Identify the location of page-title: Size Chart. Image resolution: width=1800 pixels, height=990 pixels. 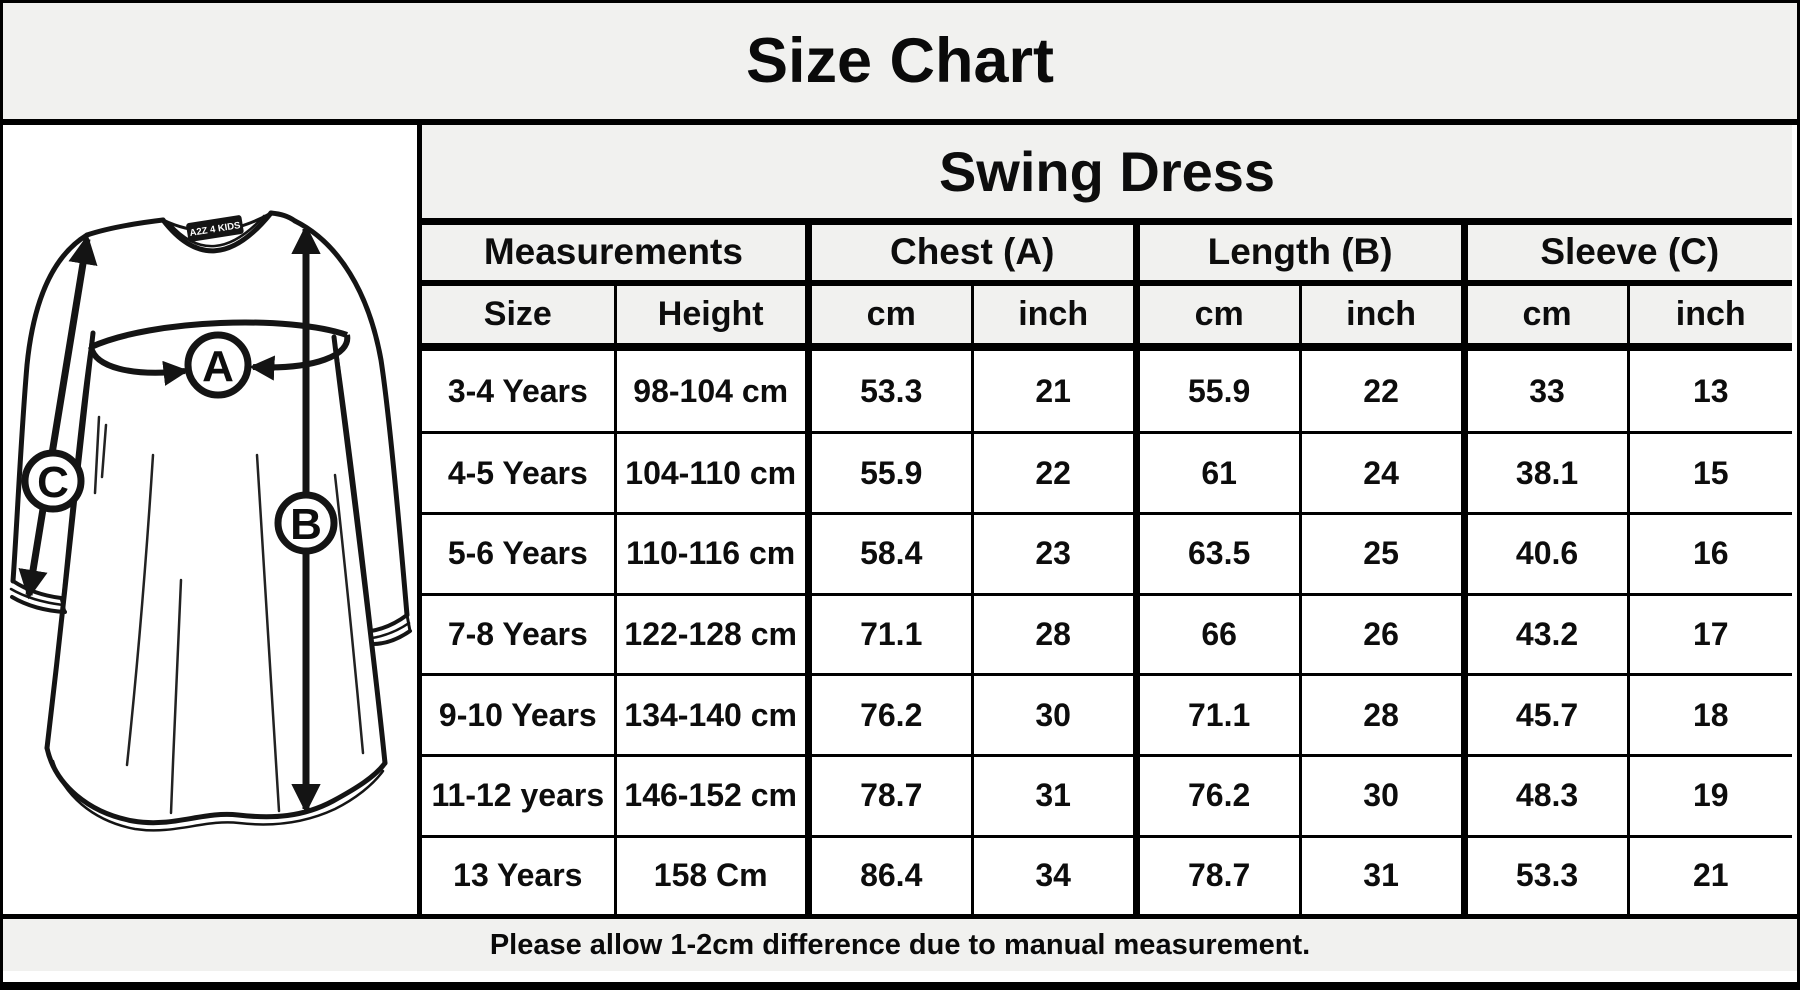
(900, 61).